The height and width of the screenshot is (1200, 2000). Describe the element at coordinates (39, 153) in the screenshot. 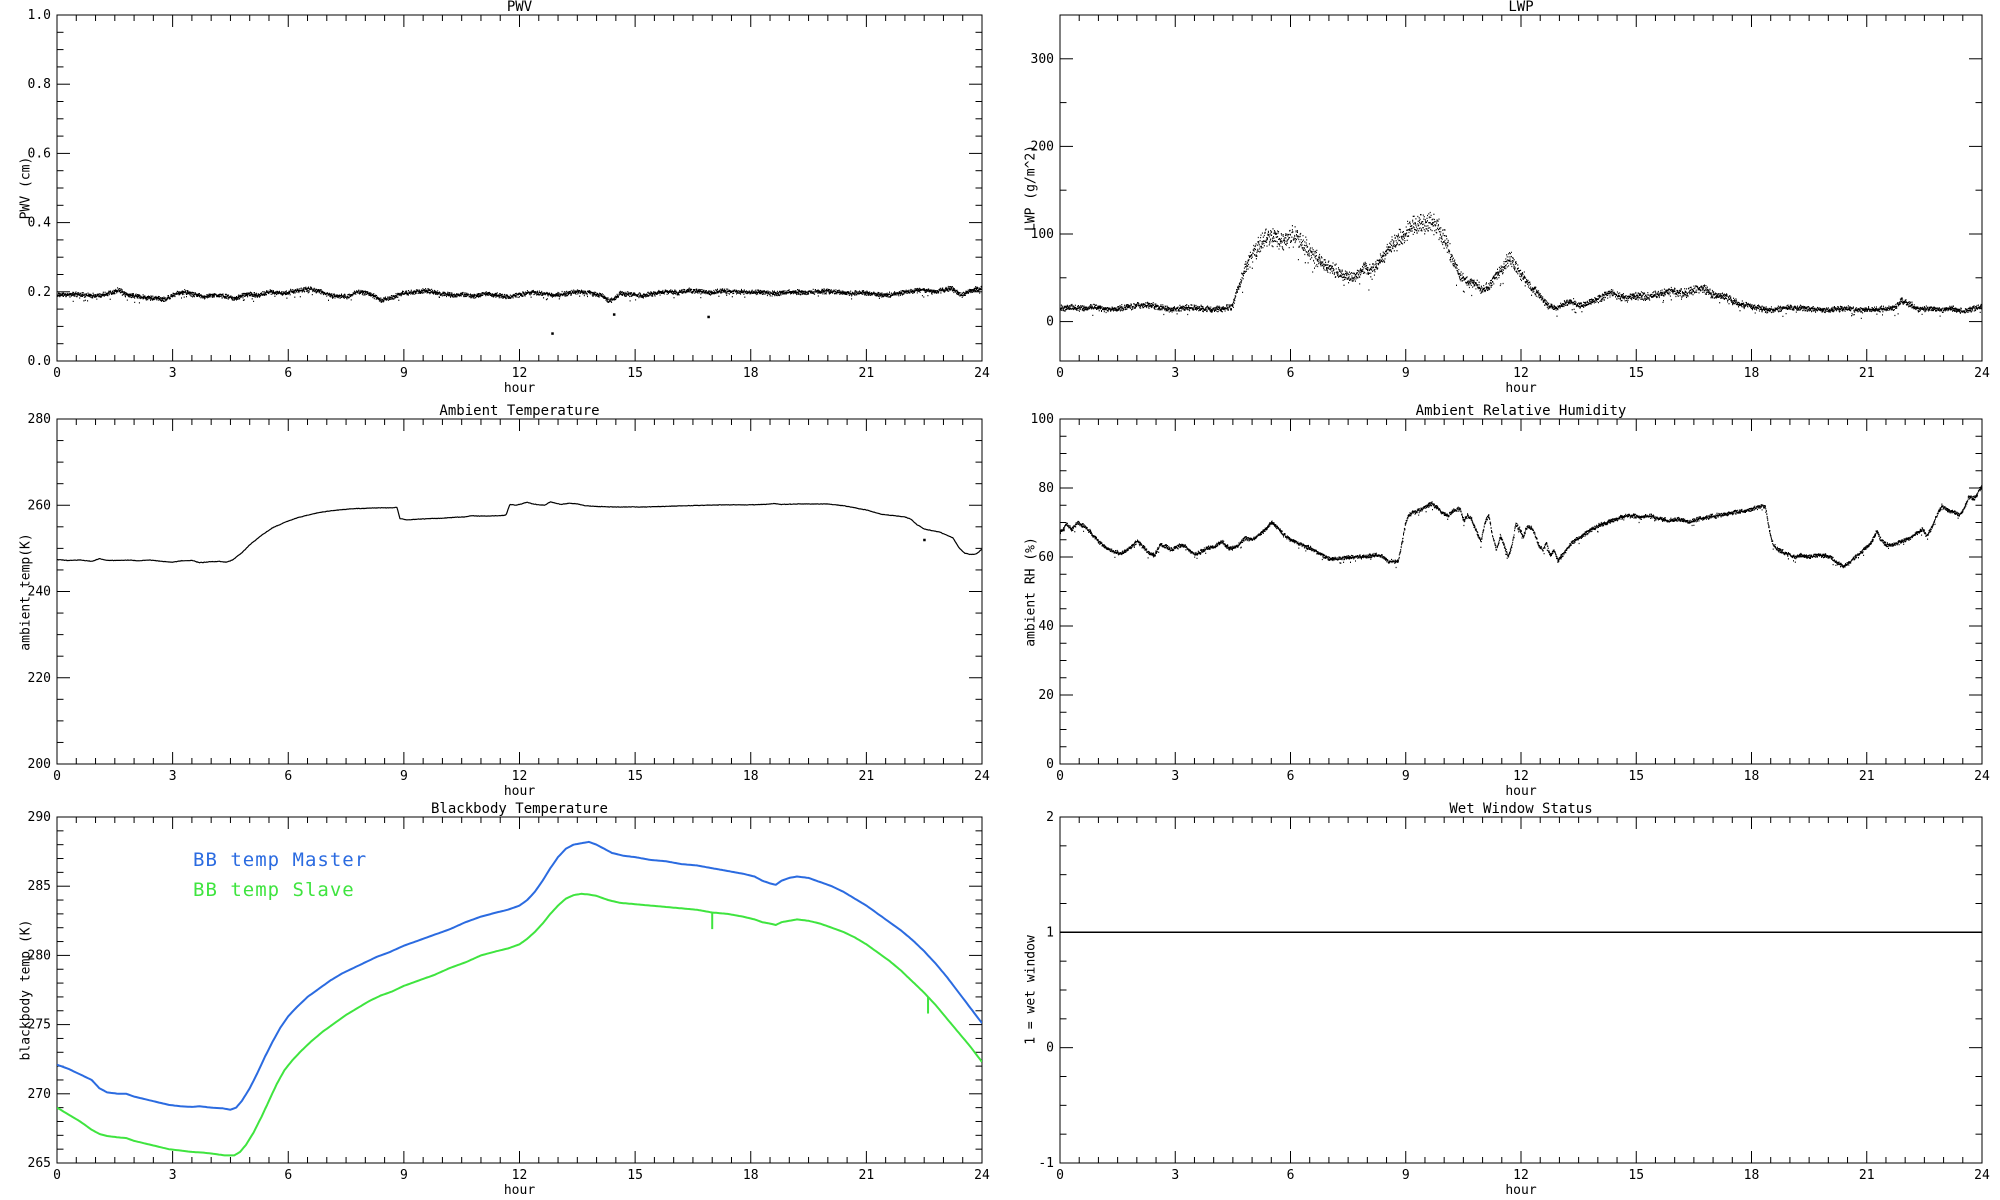

I see `svg-text: 0.6` at that location.